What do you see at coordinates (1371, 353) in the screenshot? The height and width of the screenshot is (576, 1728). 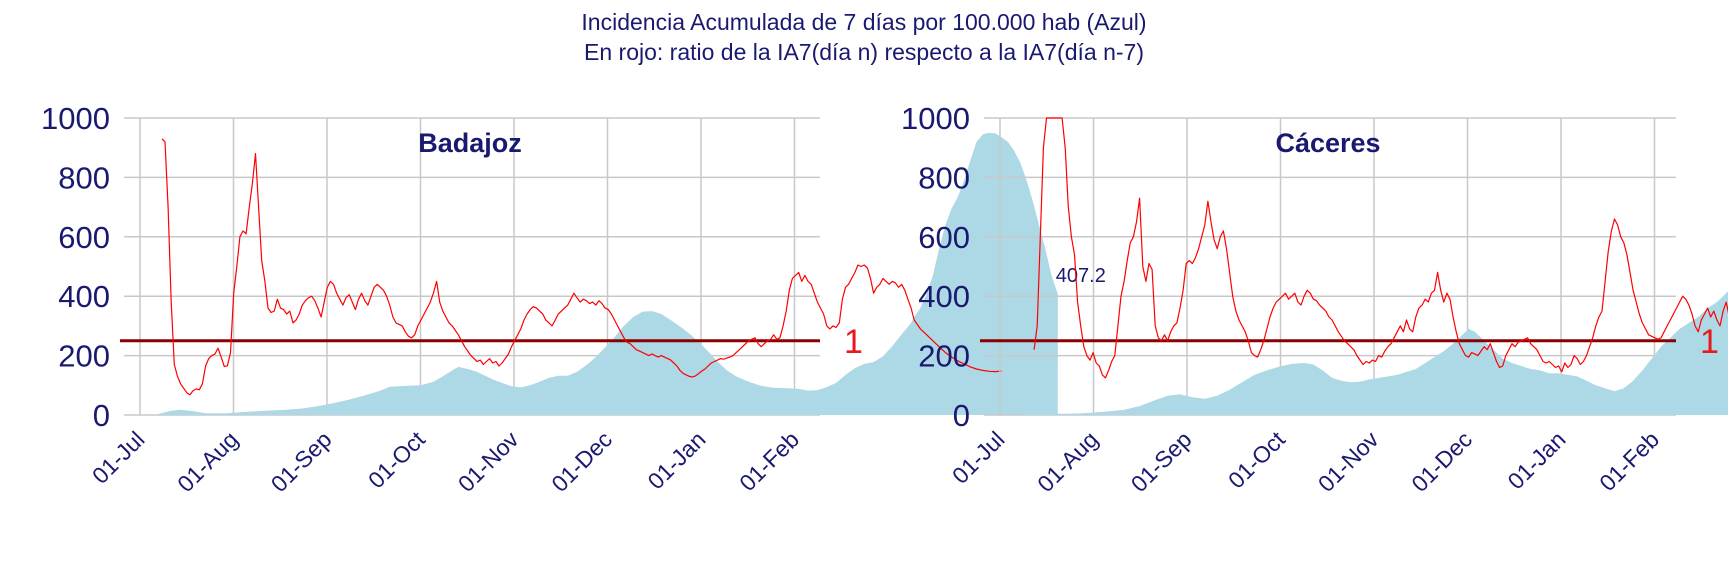 I see `incidence-area-series` at bounding box center [1371, 353].